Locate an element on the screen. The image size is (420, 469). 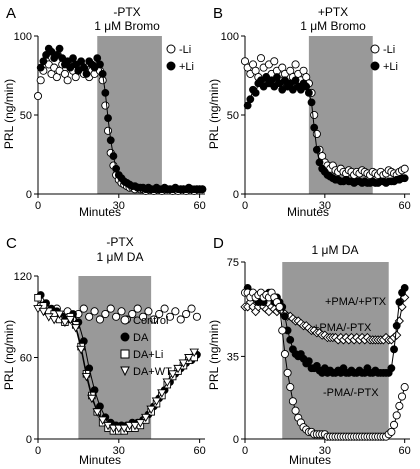
legend-marker-open-triangle is located at coordinates (125, 371).